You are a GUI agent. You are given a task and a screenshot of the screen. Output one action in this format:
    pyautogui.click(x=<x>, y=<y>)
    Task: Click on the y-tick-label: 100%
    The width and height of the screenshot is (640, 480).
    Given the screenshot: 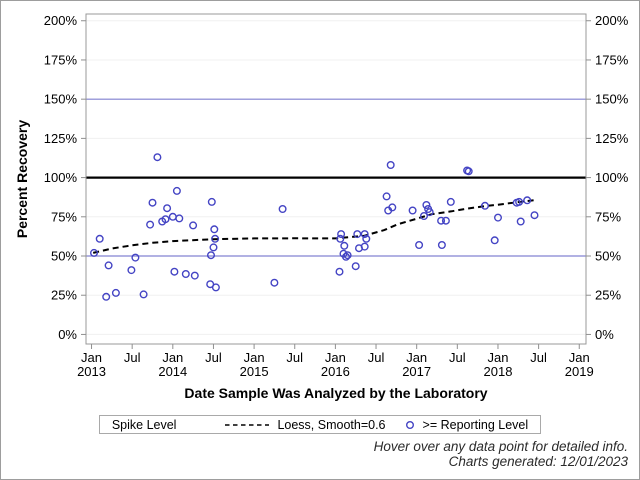 What is the action you would take?
    pyautogui.click(x=612, y=177)
    